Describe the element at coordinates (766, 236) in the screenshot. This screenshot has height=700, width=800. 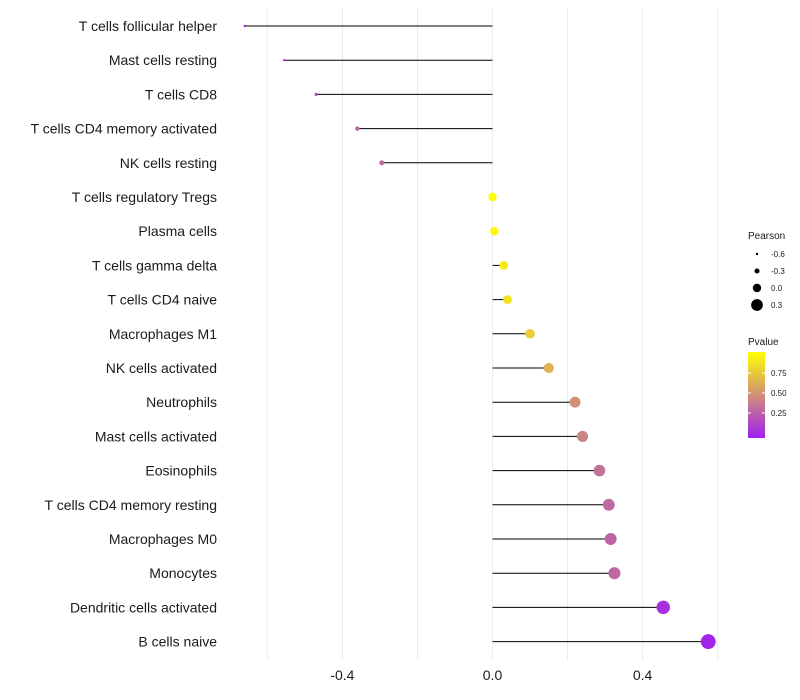
I see `legend-size-title: Pearson` at that location.